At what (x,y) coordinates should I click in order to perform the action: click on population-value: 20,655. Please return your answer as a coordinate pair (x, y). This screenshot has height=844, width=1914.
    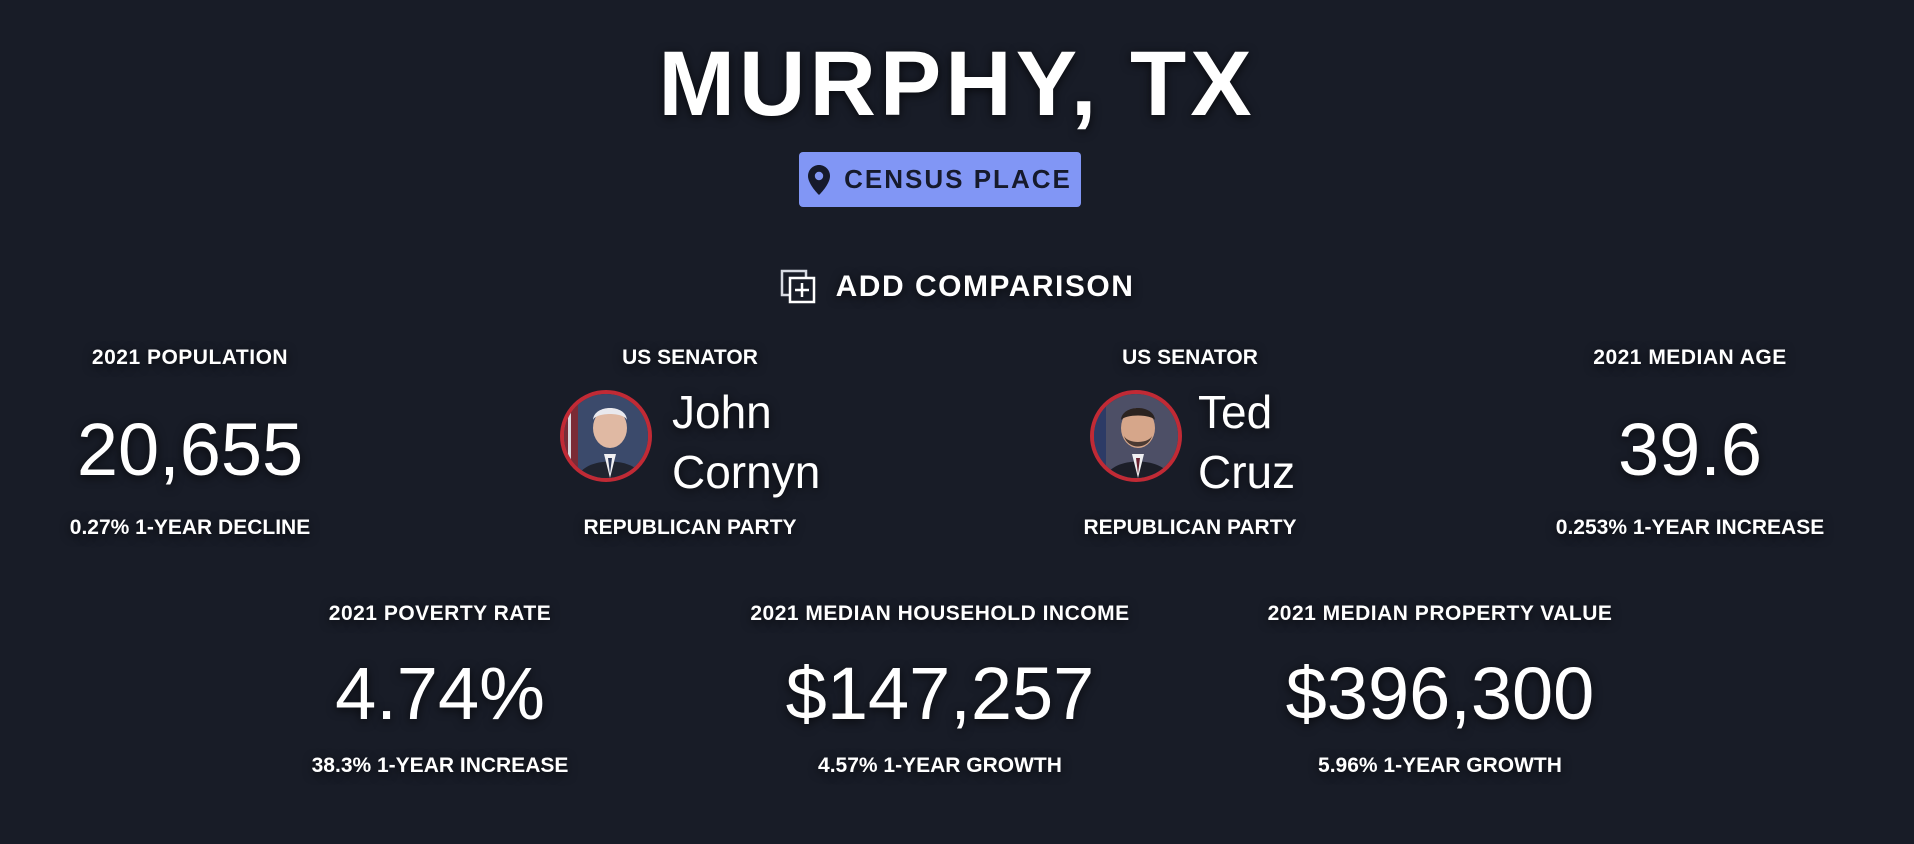
    Looking at the image, I should click on (190, 449).